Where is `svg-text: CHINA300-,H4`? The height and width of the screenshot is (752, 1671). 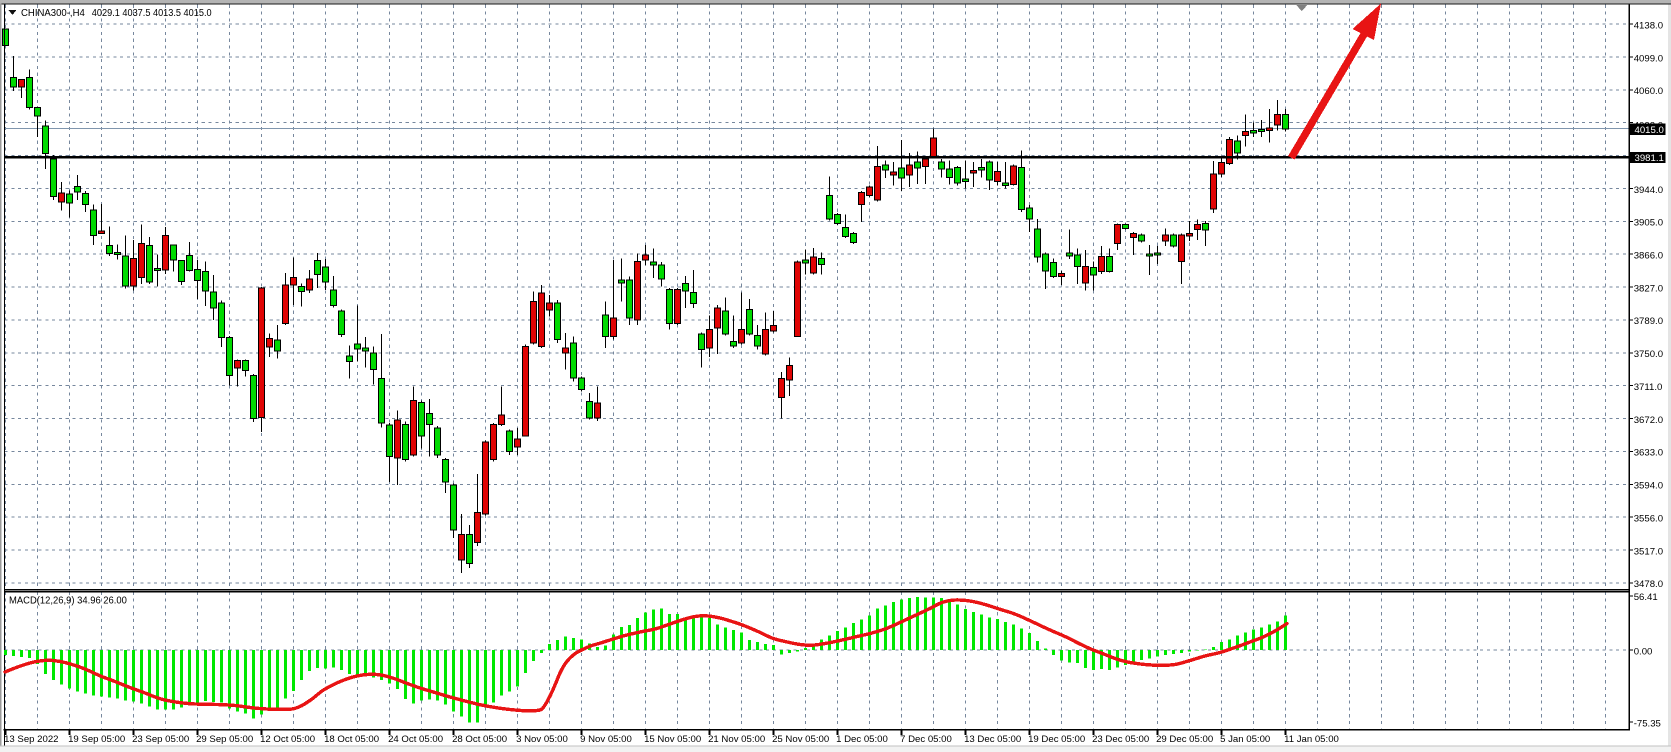
svg-text: CHINA300-,H4 is located at coordinates (53, 13).